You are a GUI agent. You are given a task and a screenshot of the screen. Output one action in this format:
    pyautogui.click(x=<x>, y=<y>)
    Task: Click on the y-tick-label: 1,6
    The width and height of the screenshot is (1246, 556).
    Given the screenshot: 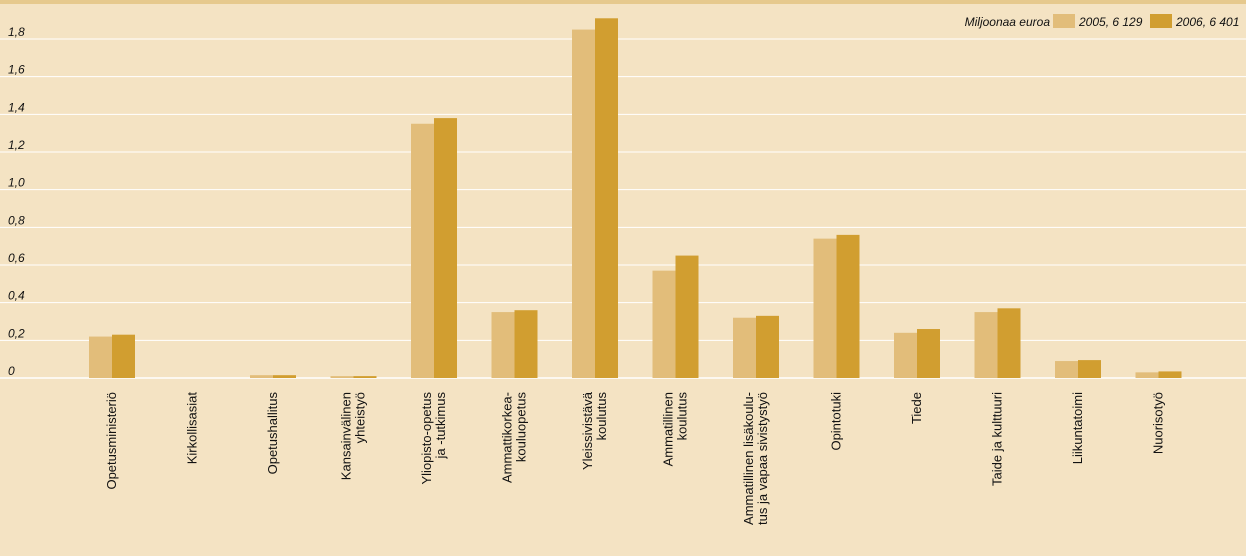 What is the action you would take?
    pyautogui.click(x=16, y=70)
    